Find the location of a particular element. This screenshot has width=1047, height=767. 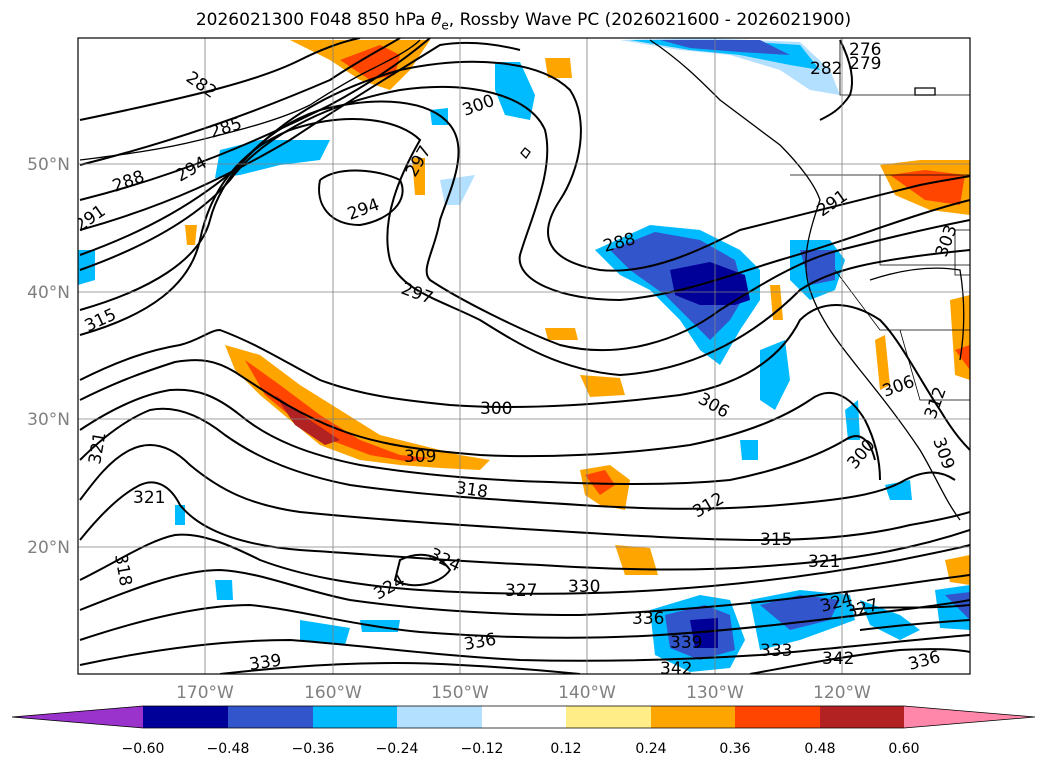

lat-label-50n: 50°N is located at coordinates (48, 165).